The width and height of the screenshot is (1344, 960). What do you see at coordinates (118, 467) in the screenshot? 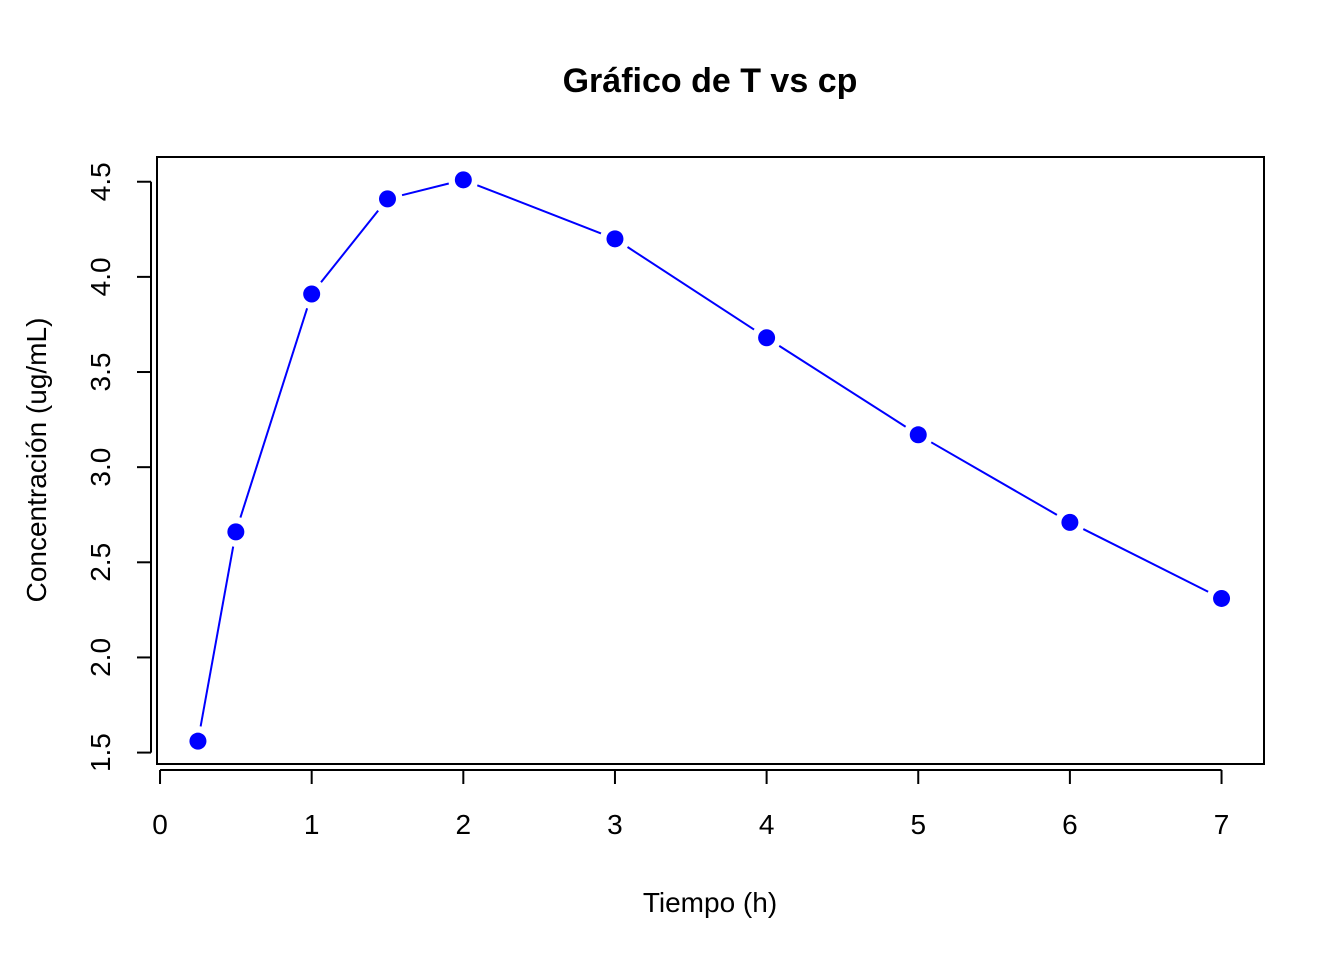
I see `y-axis: 1.5 2.0 2.5 3.0 3.5 4.0 4.5` at bounding box center [118, 467].